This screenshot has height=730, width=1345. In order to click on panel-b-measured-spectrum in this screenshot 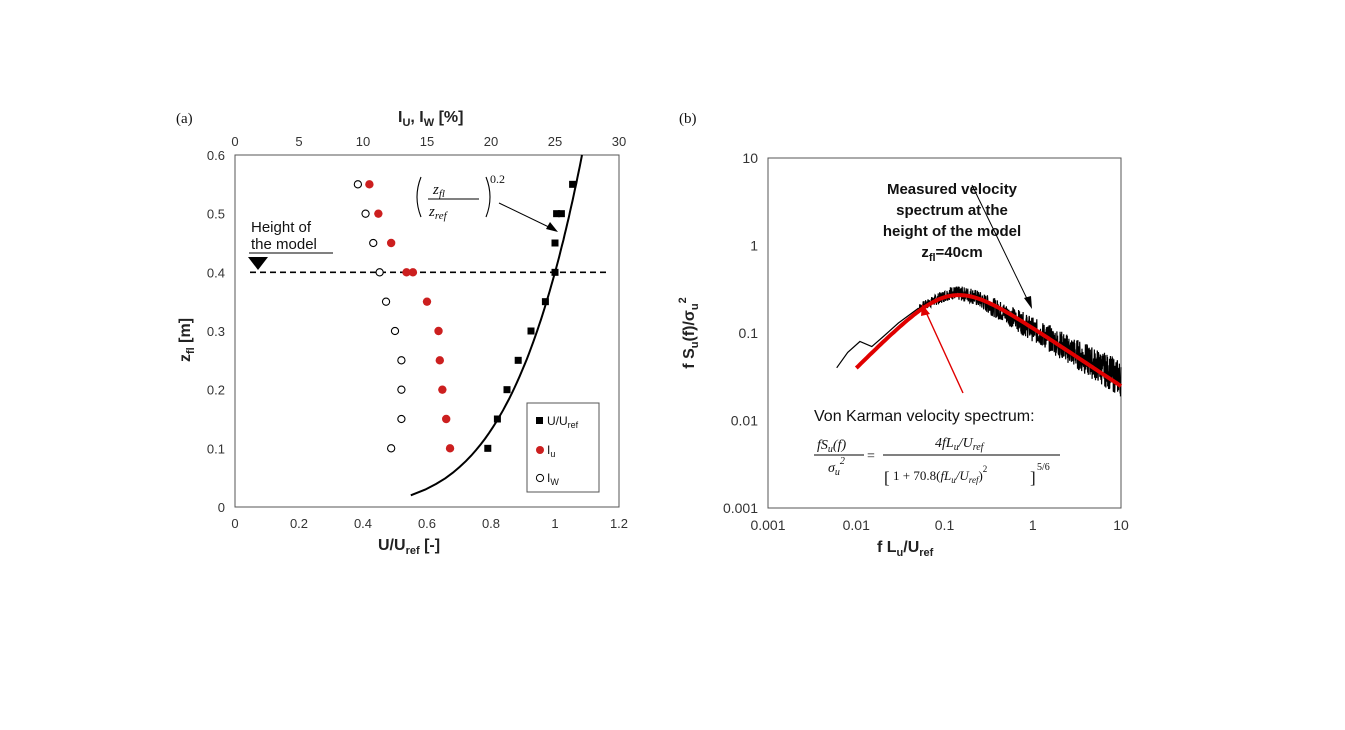, I will do `click(979, 341)`.